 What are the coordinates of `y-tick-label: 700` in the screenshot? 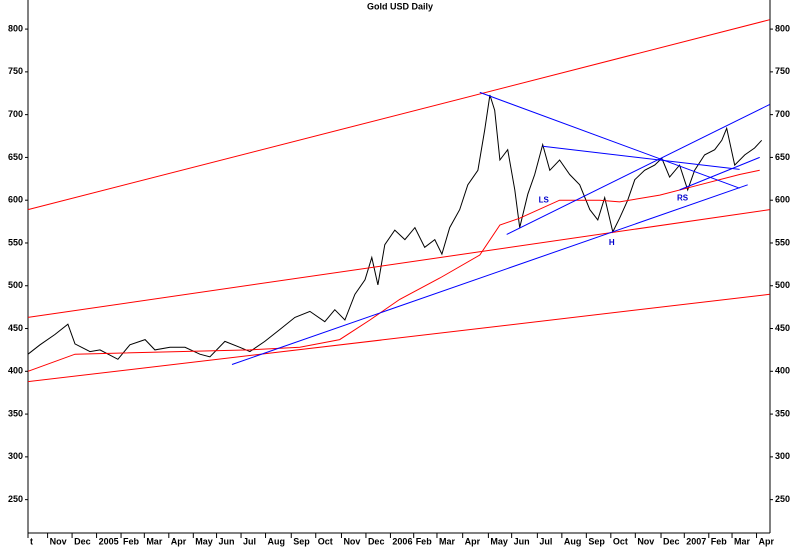 It's located at (15, 114).